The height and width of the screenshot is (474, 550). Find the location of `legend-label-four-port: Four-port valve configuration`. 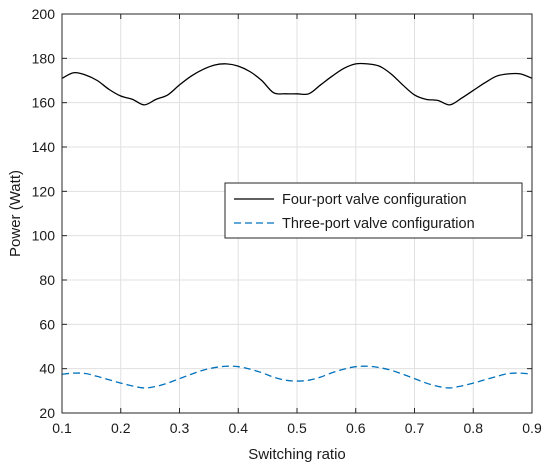

legend-label-four-port: Four-port valve configuration is located at coordinates (374, 200).